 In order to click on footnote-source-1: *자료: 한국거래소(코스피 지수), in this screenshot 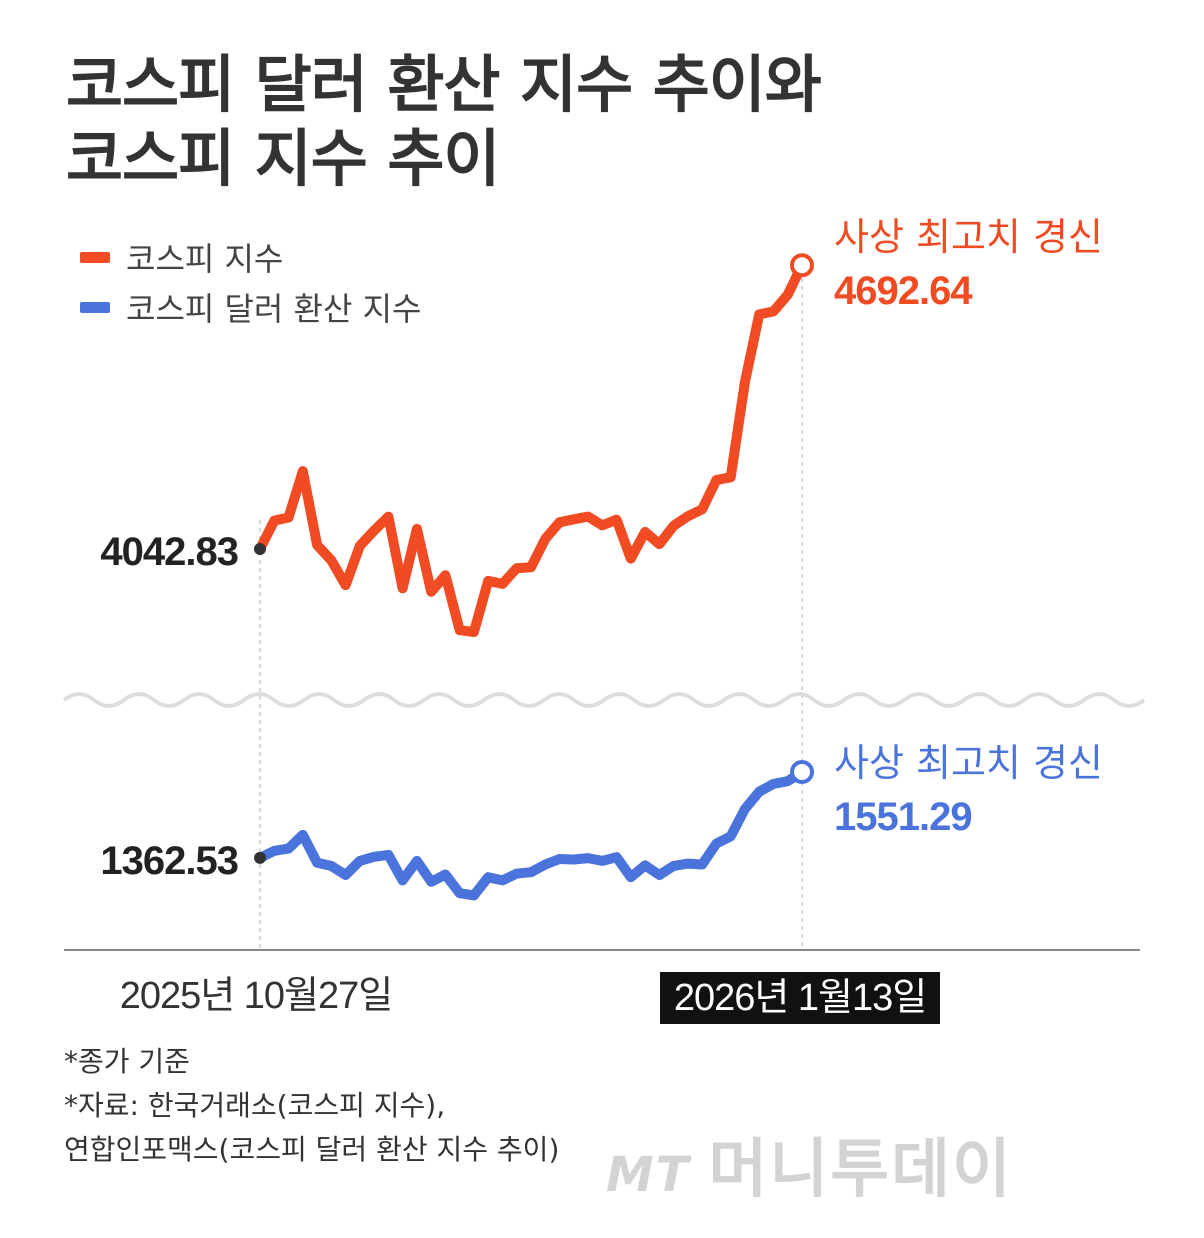, I will do `click(255, 1105)`.